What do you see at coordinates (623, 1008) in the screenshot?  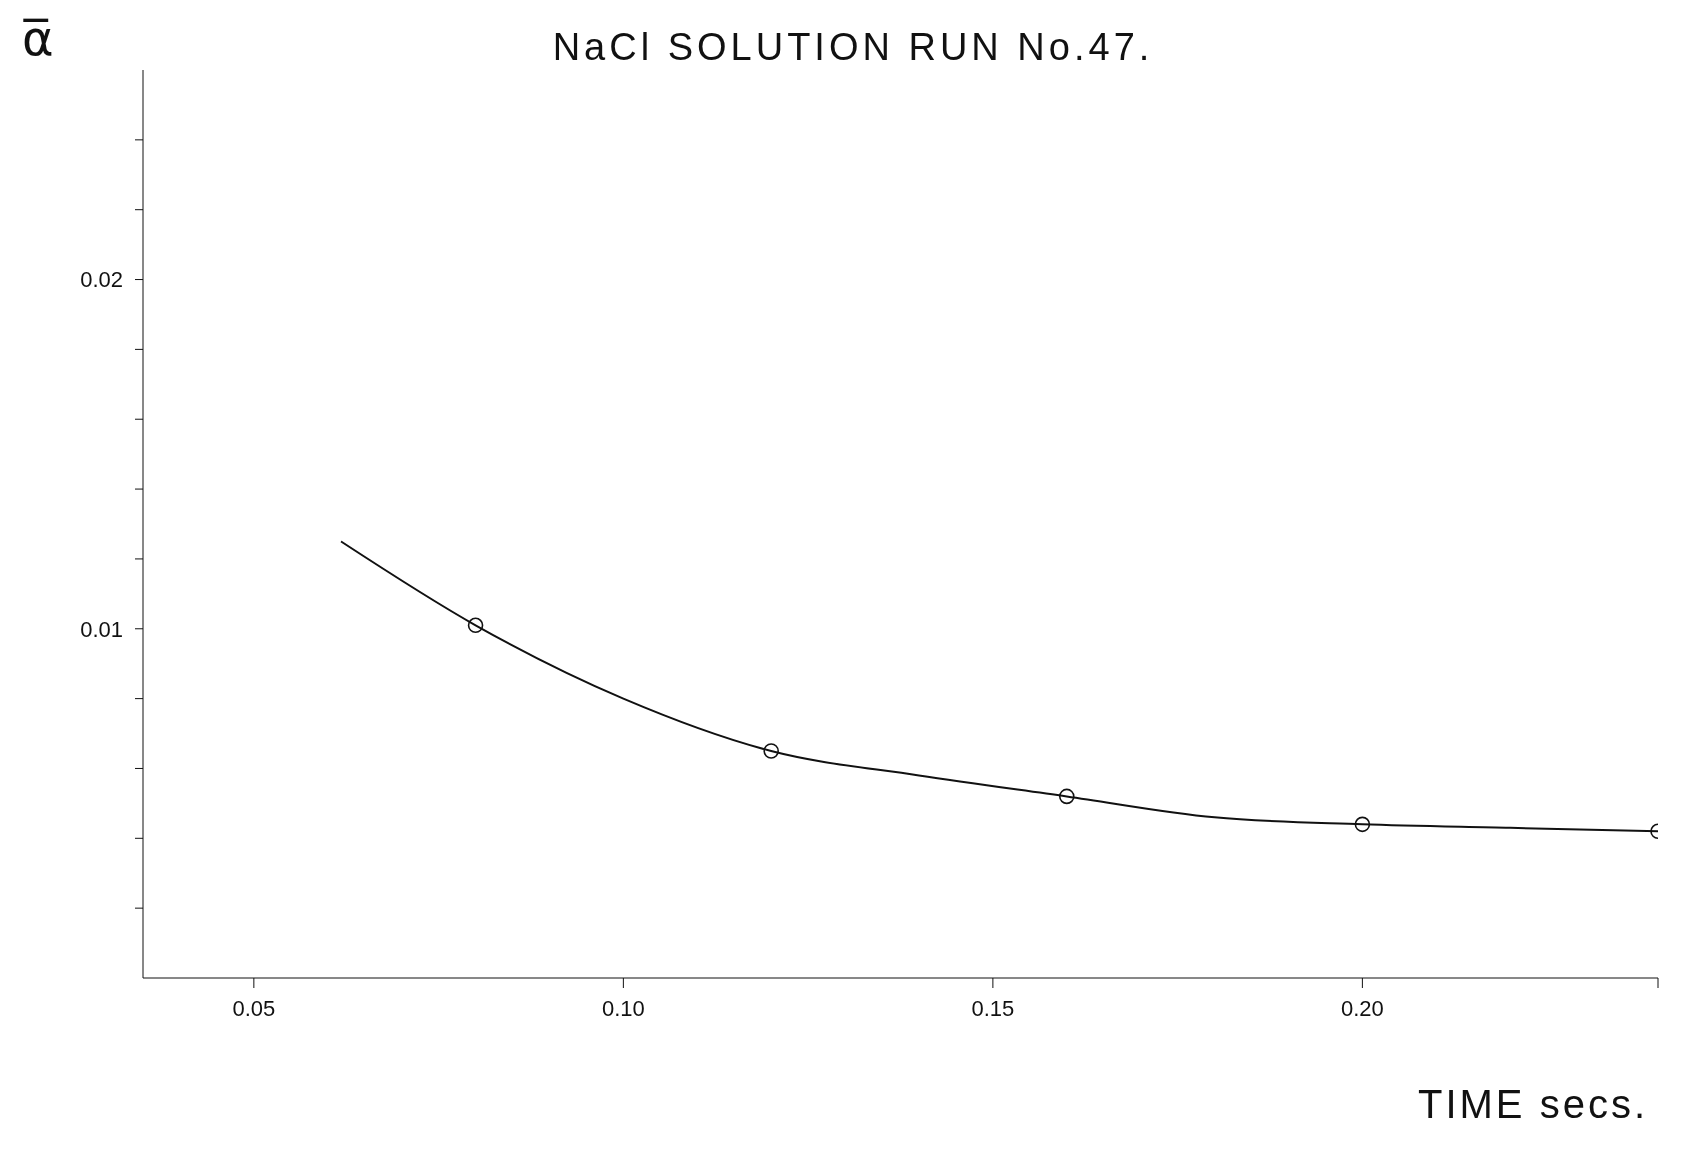 I see `x-tick-label: 0.10` at bounding box center [623, 1008].